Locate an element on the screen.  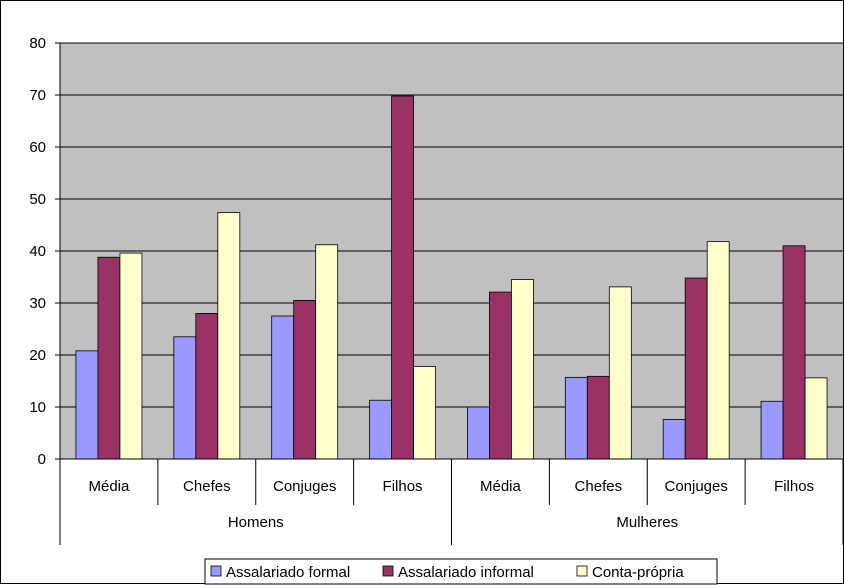
y-tick-labels: 0 10 20 30 40 50 60 70 80 is located at coordinates (37, 251).